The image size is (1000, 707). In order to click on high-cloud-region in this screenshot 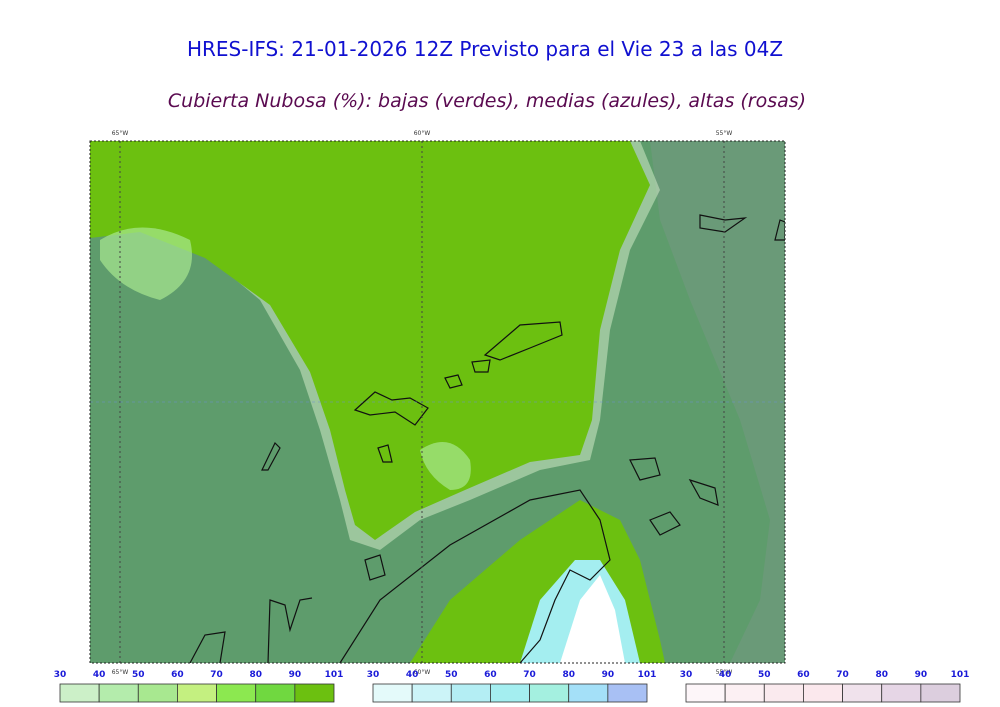, I will do `click(717, 402)`.